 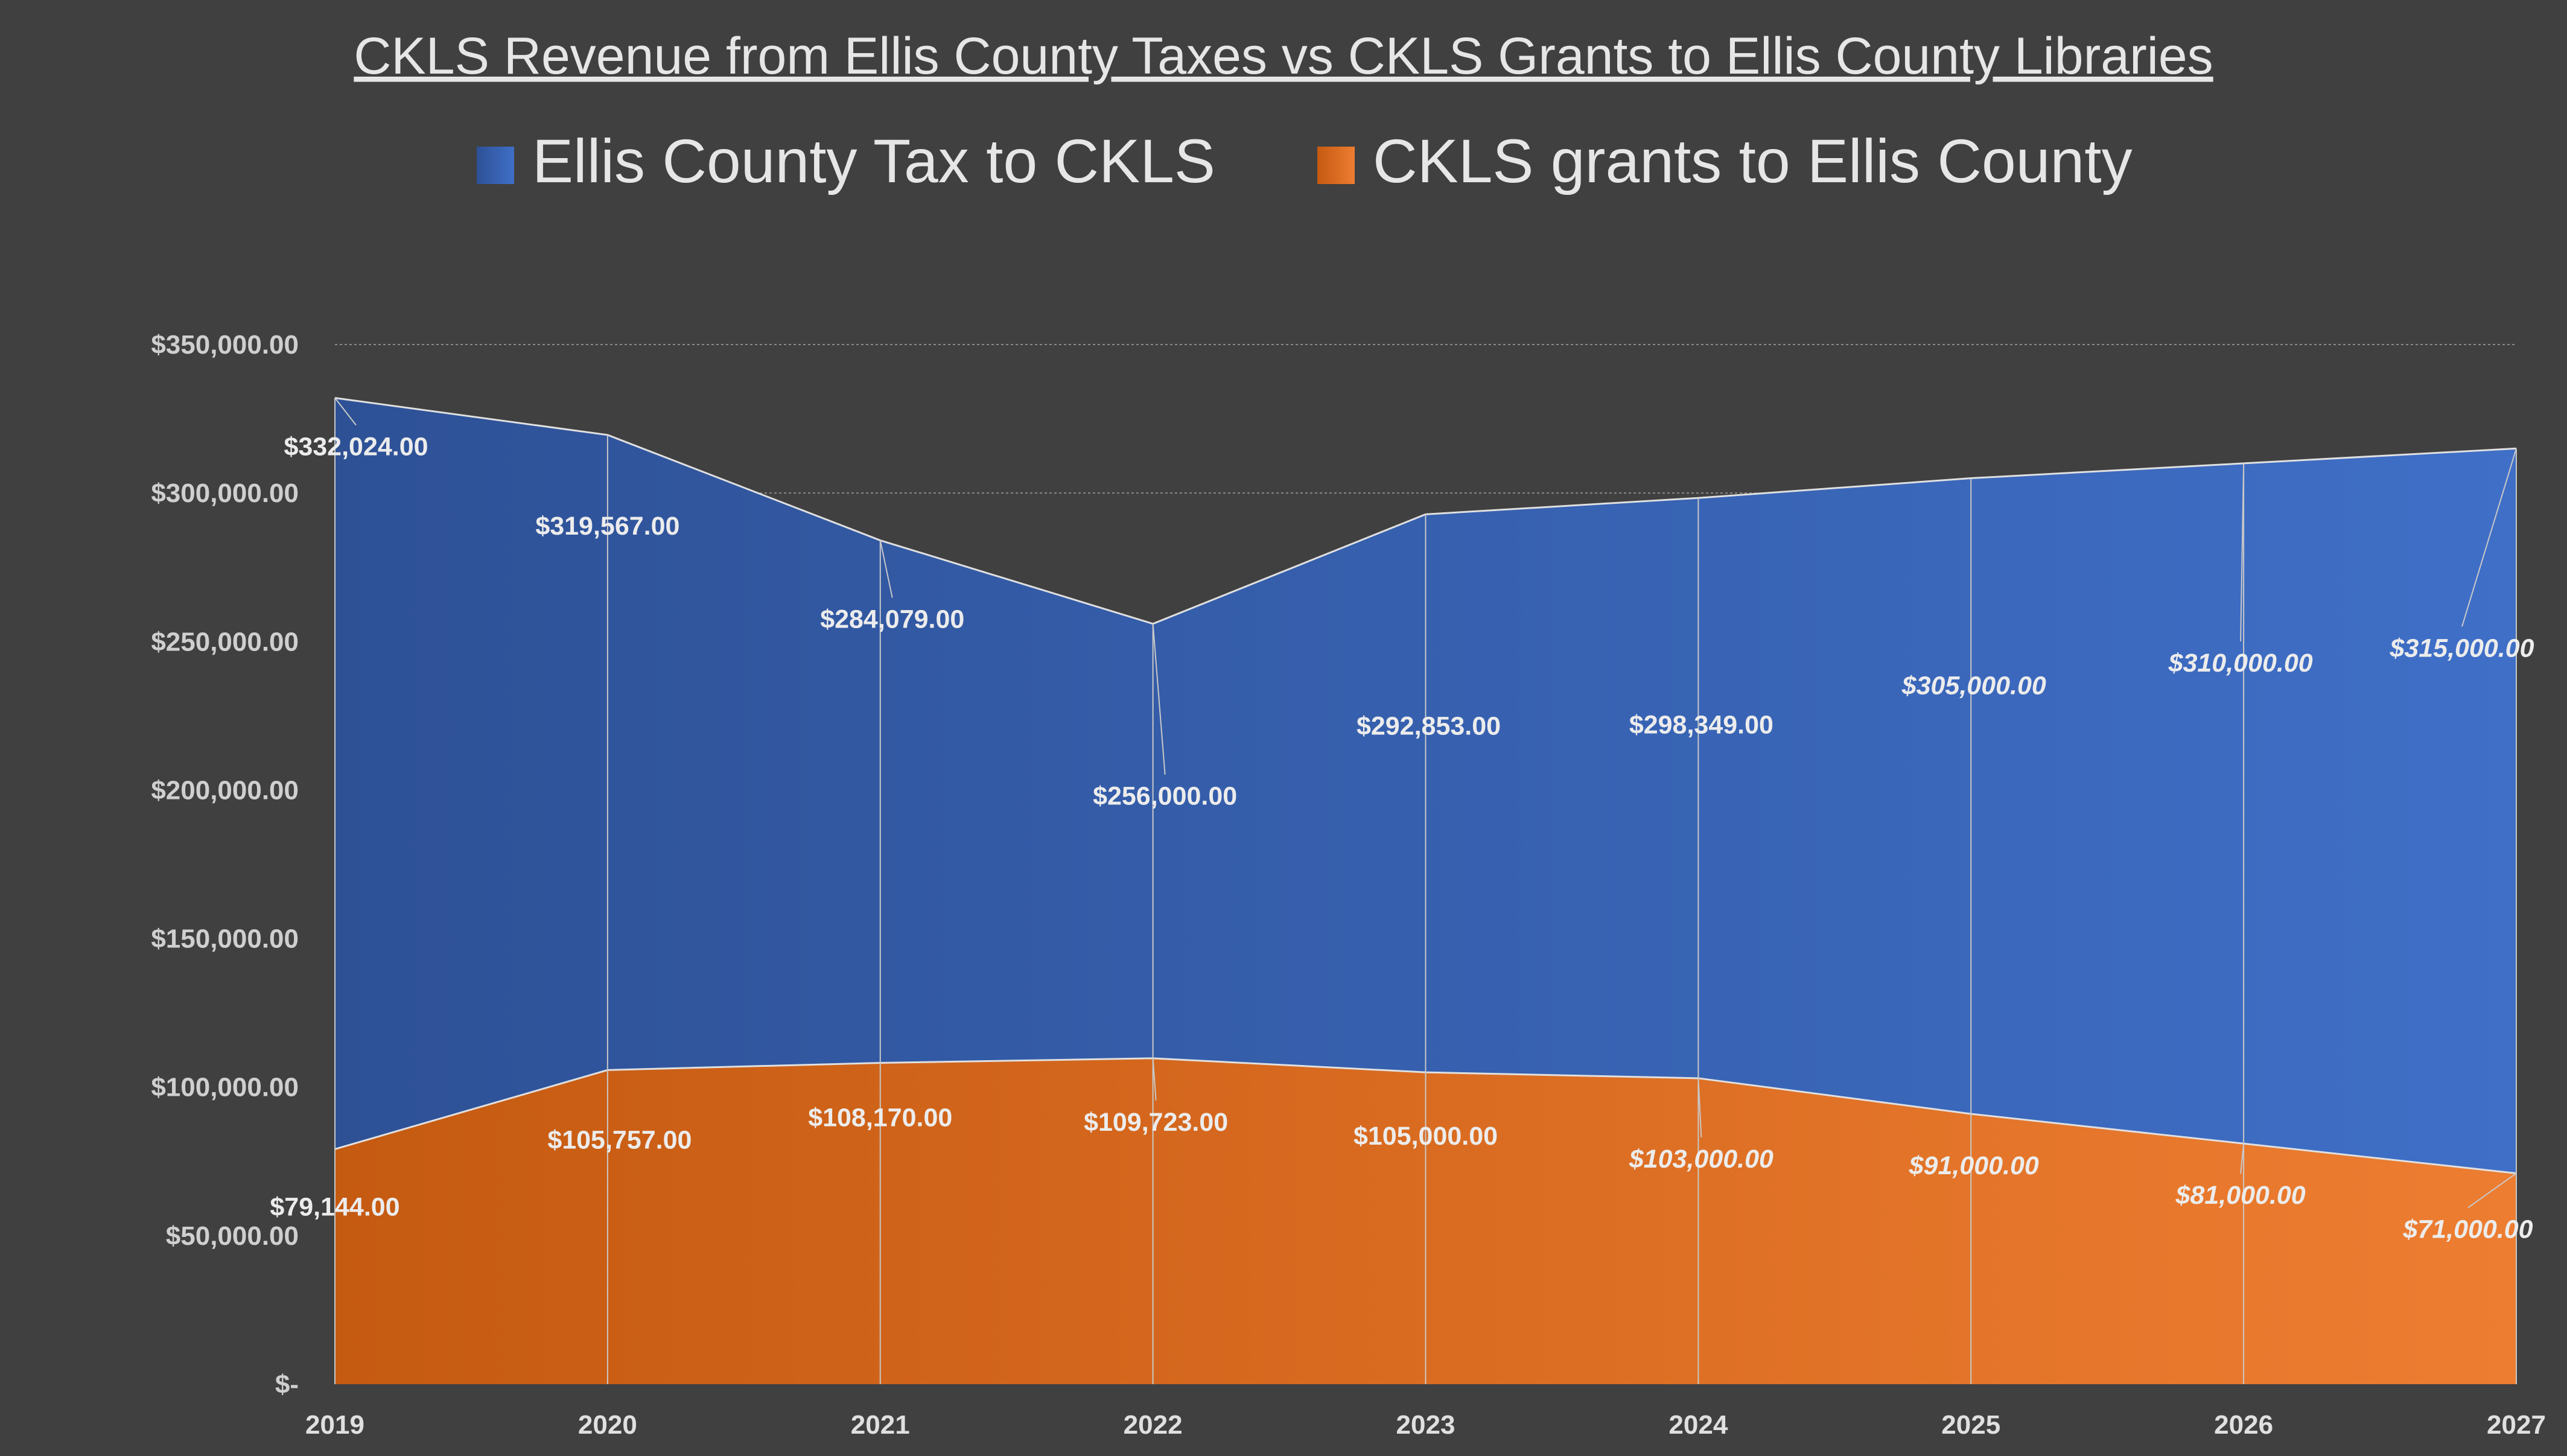 I want to click on x-tick-label: 2025, so click(x=1970, y=1425).